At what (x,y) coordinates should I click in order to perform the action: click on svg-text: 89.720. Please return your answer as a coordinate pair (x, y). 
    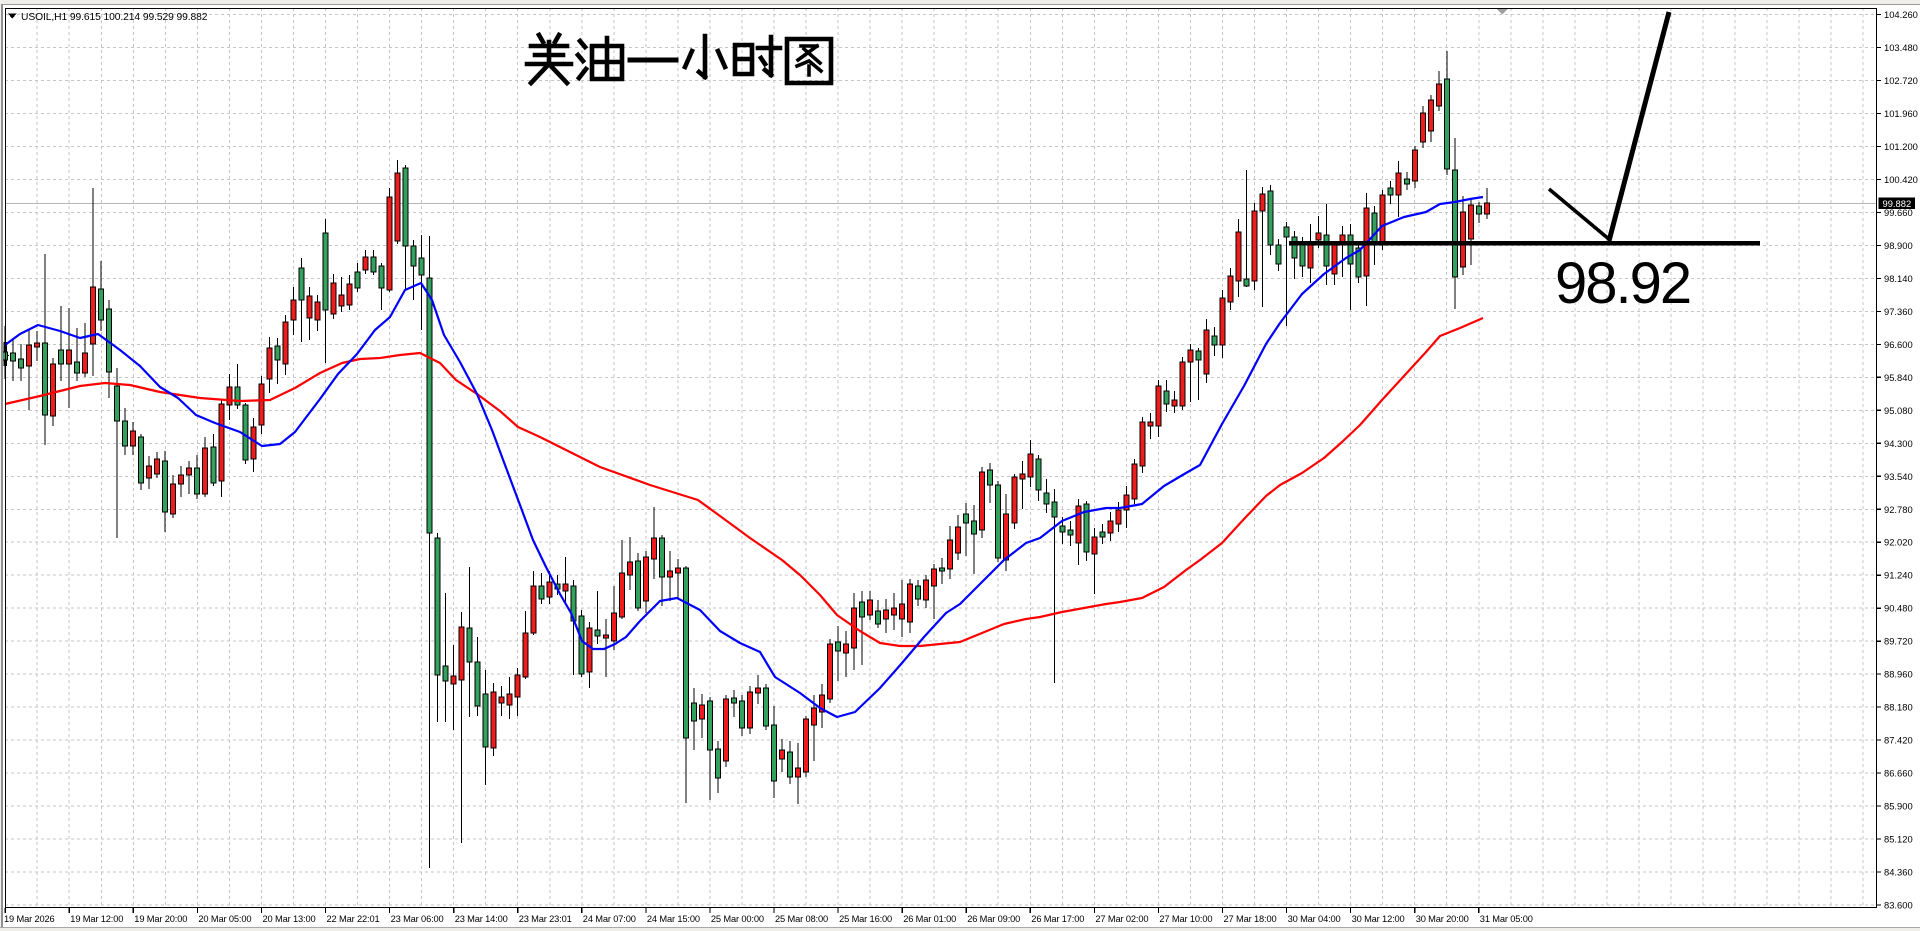
    Looking at the image, I should click on (1898, 641).